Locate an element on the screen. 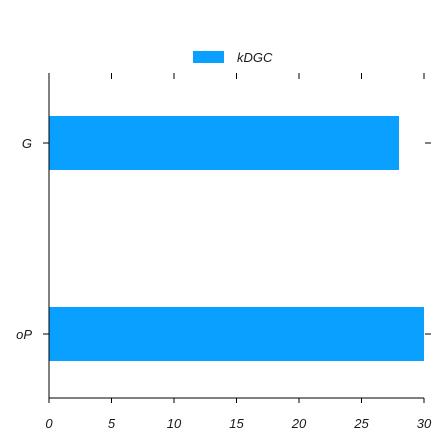 The height and width of the screenshot is (444, 444). x-tick-label: 30 is located at coordinates (424, 423).